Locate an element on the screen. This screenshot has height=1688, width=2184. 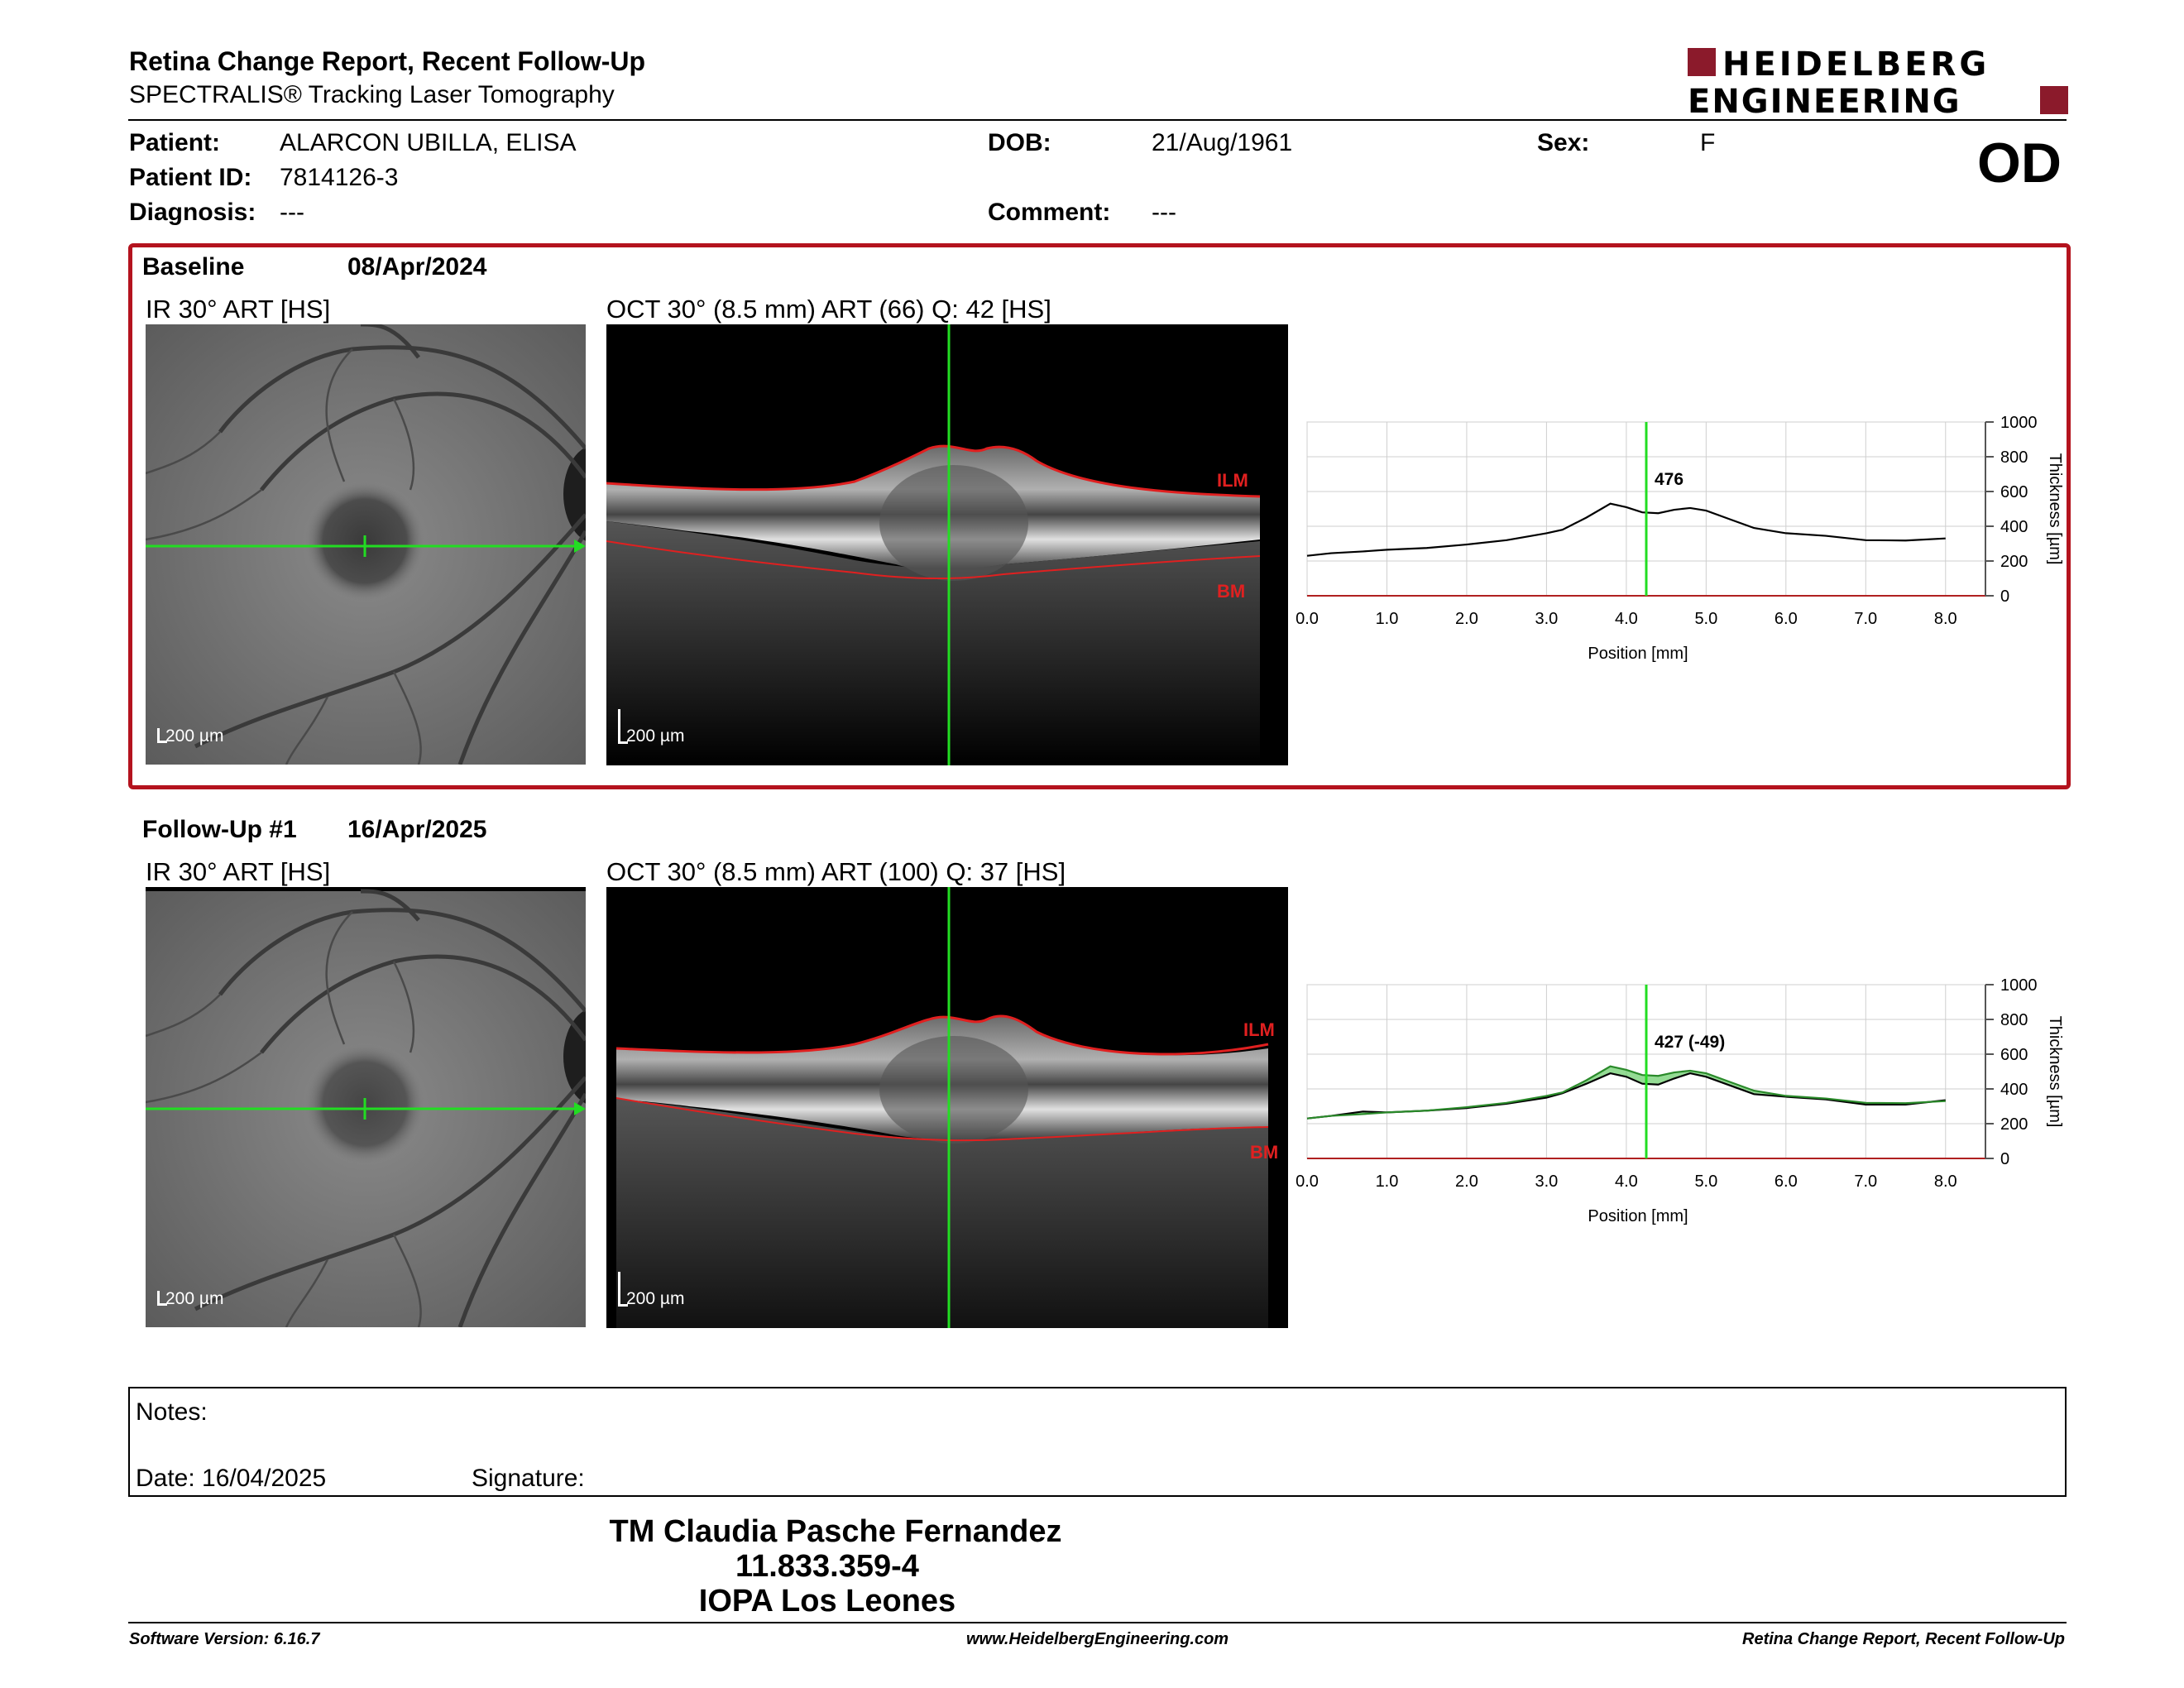
chart1-cursor-value-label: 427 (-49) is located at coordinates (1690, 1042).